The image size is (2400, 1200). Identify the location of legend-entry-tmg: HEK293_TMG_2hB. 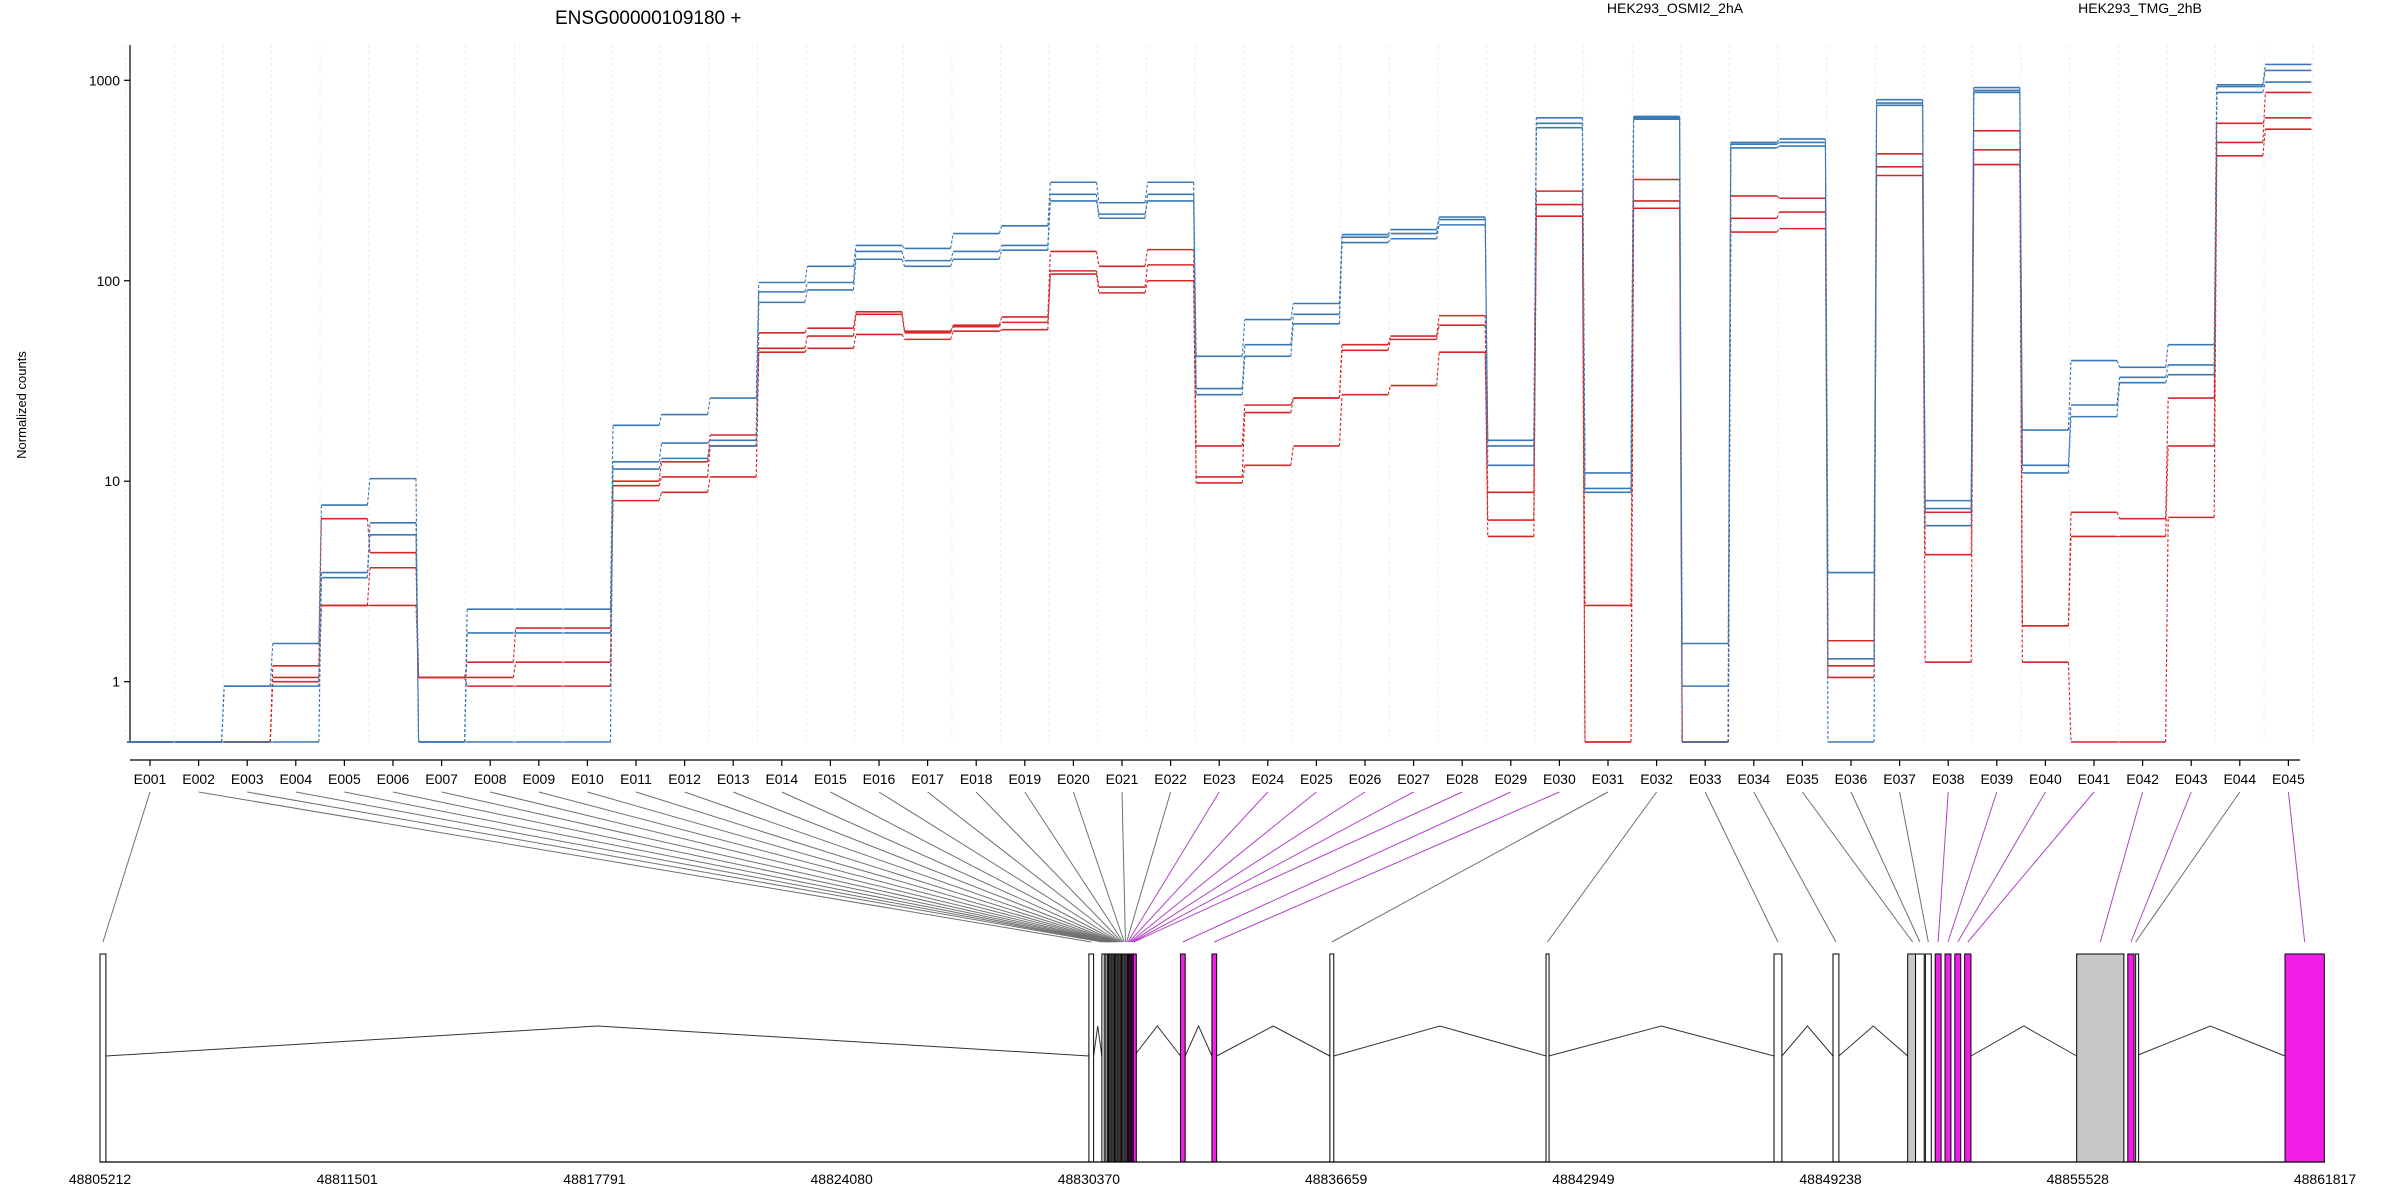
(2140, 8).